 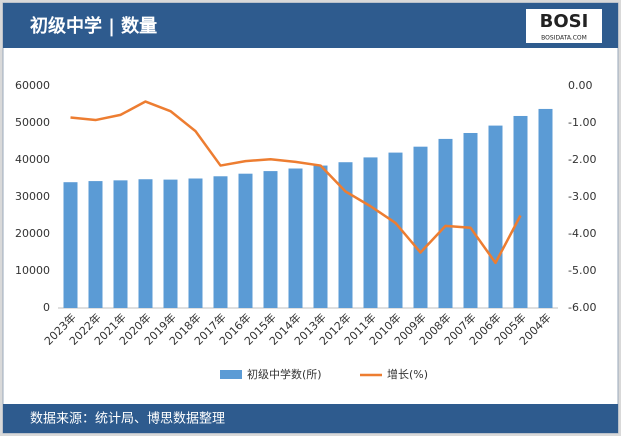 I want to click on logo-site: BOSIDATA.COM, so click(x=564, y=38).